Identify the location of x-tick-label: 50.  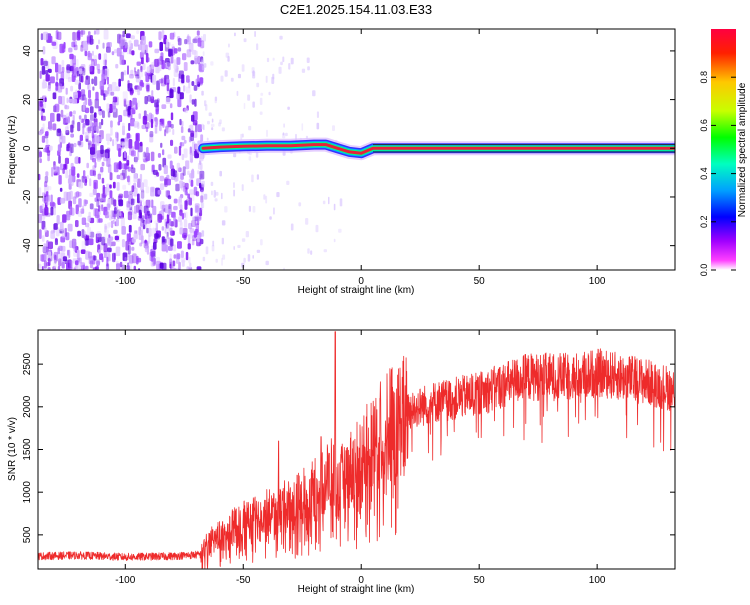
(480, 580).